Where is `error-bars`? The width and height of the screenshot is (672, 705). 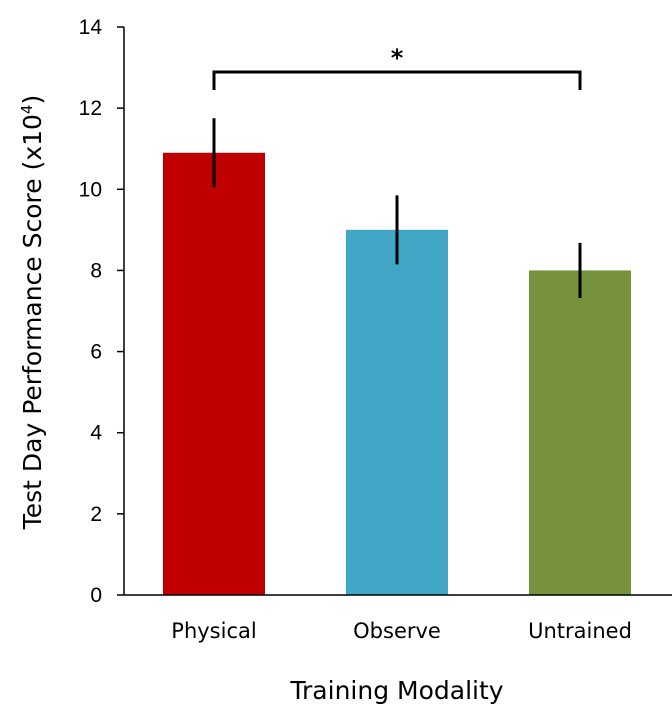 error-bars is located at coordinates (397, 208).